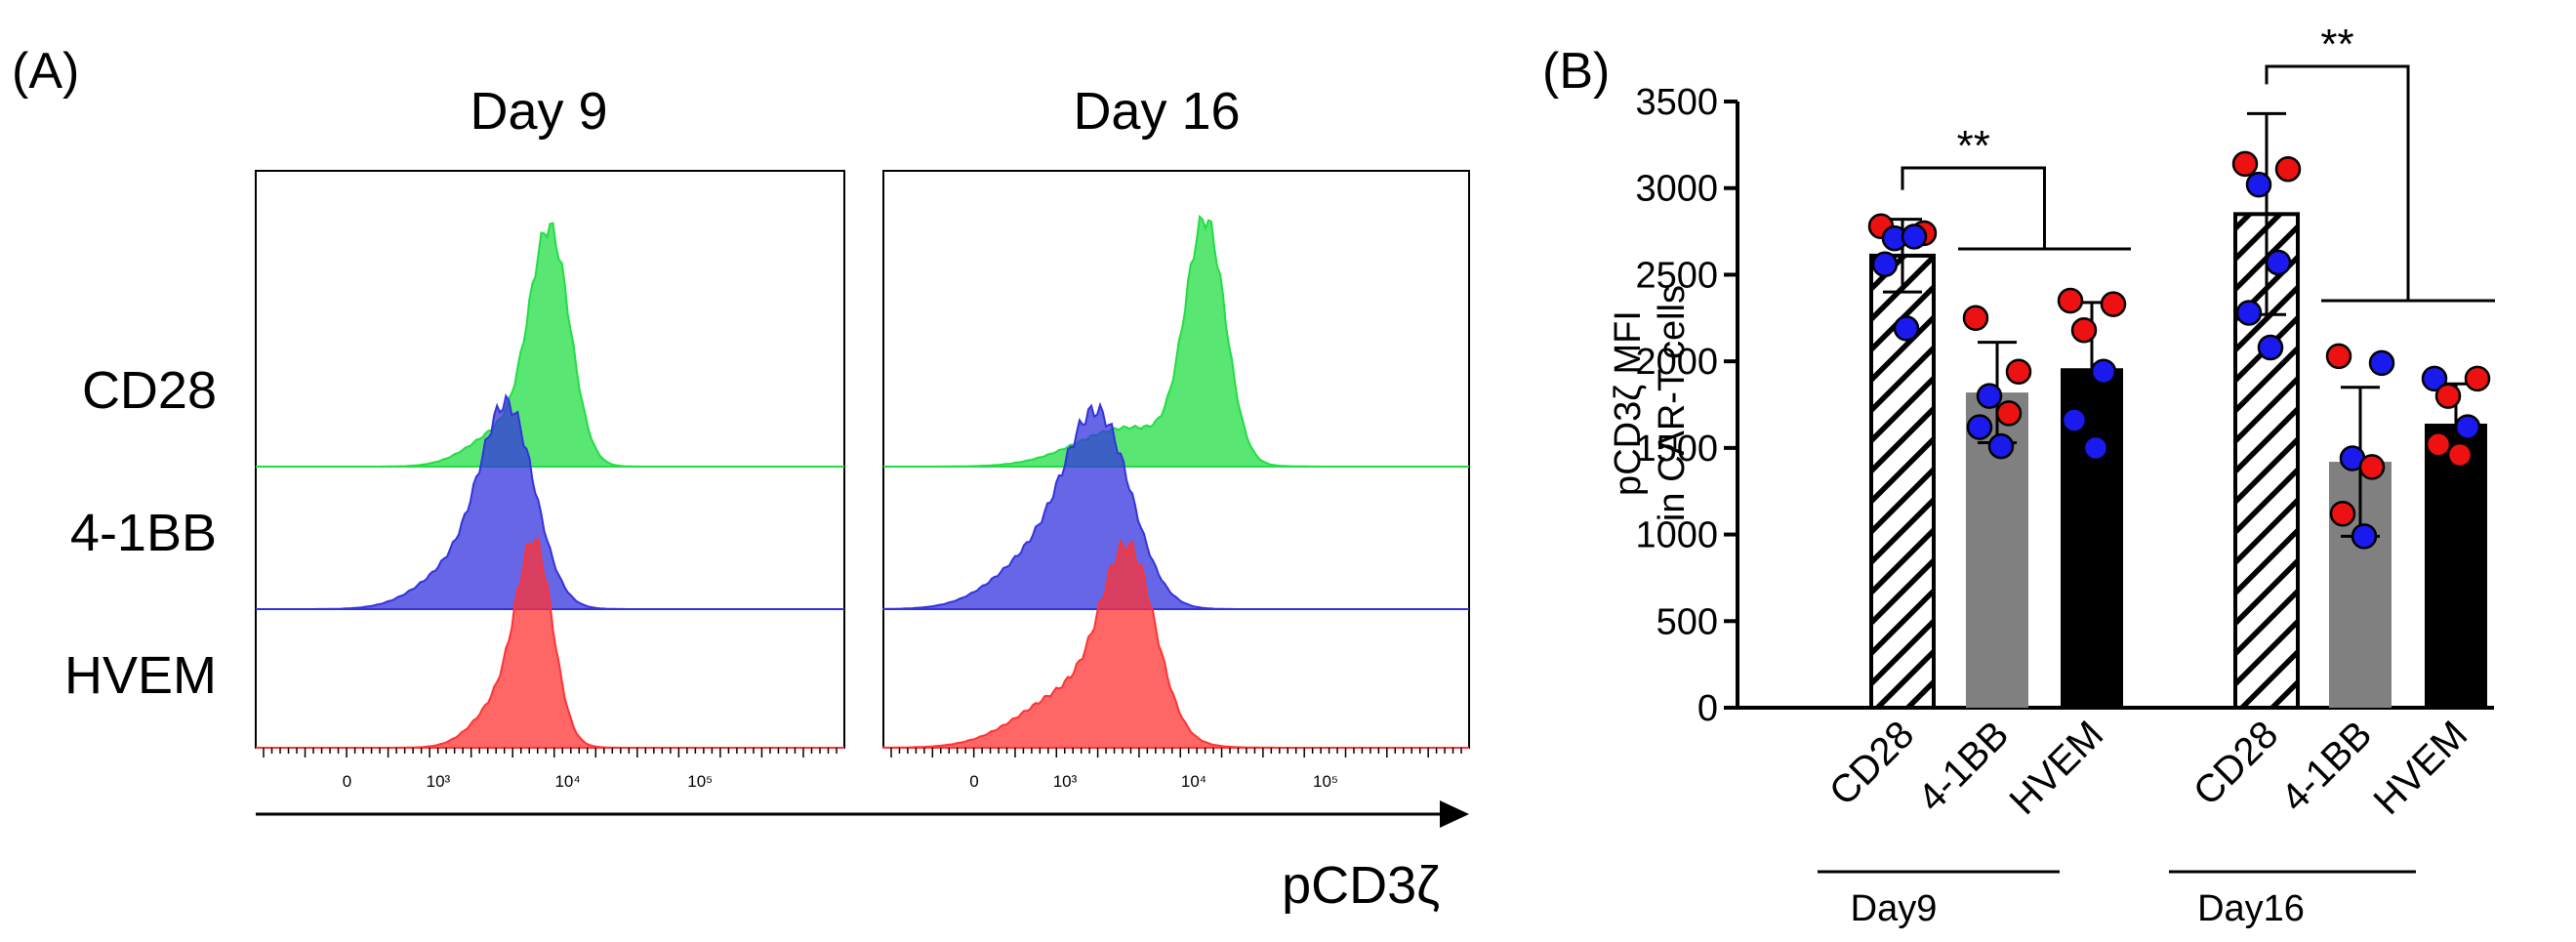 Image resolution: width=2576 pixels, height=942 pixels. What do you see at coordinates (538, 112) in the screenshot?
I see `column-title-day9: Day 9` at bounding box center [538, 112].